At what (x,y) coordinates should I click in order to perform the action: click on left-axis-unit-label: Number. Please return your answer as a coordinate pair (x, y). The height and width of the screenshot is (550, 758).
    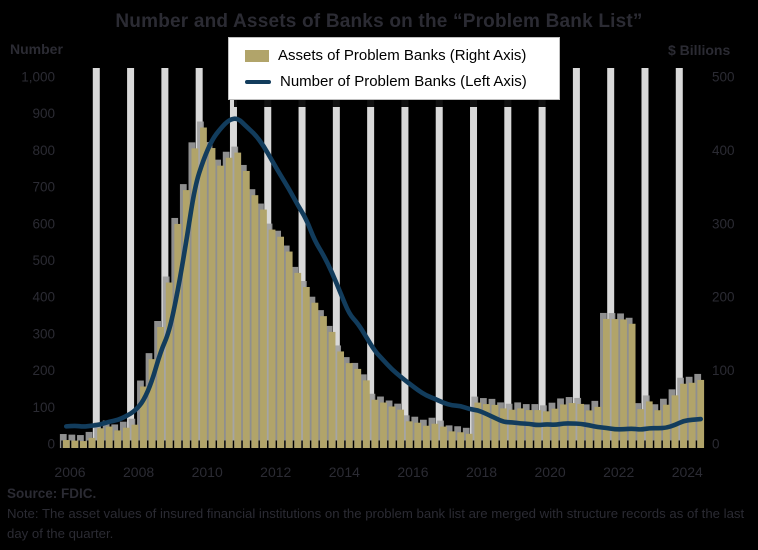
    Looking at the image, I should click on (36, 49).